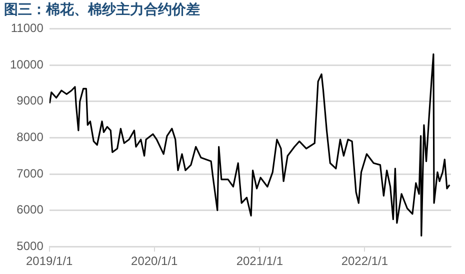  What do you see at coordinates (102, 9) in the screenshot?
I see `chart-title: 图三：棉花、棉纱主力合约价差` at bounding box center [102, 9].